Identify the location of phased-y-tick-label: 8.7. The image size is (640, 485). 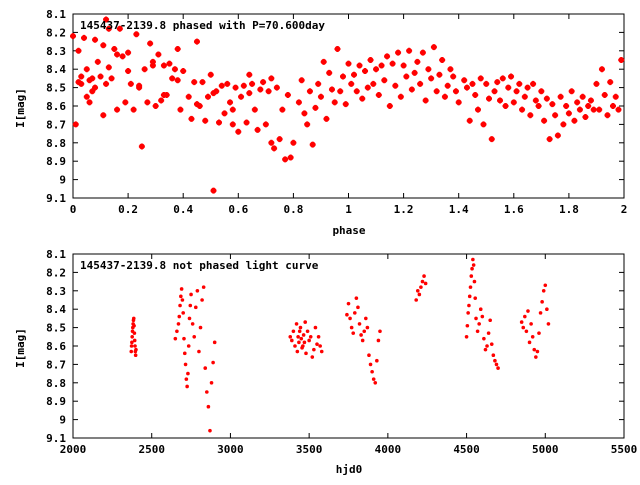
(56, 124).